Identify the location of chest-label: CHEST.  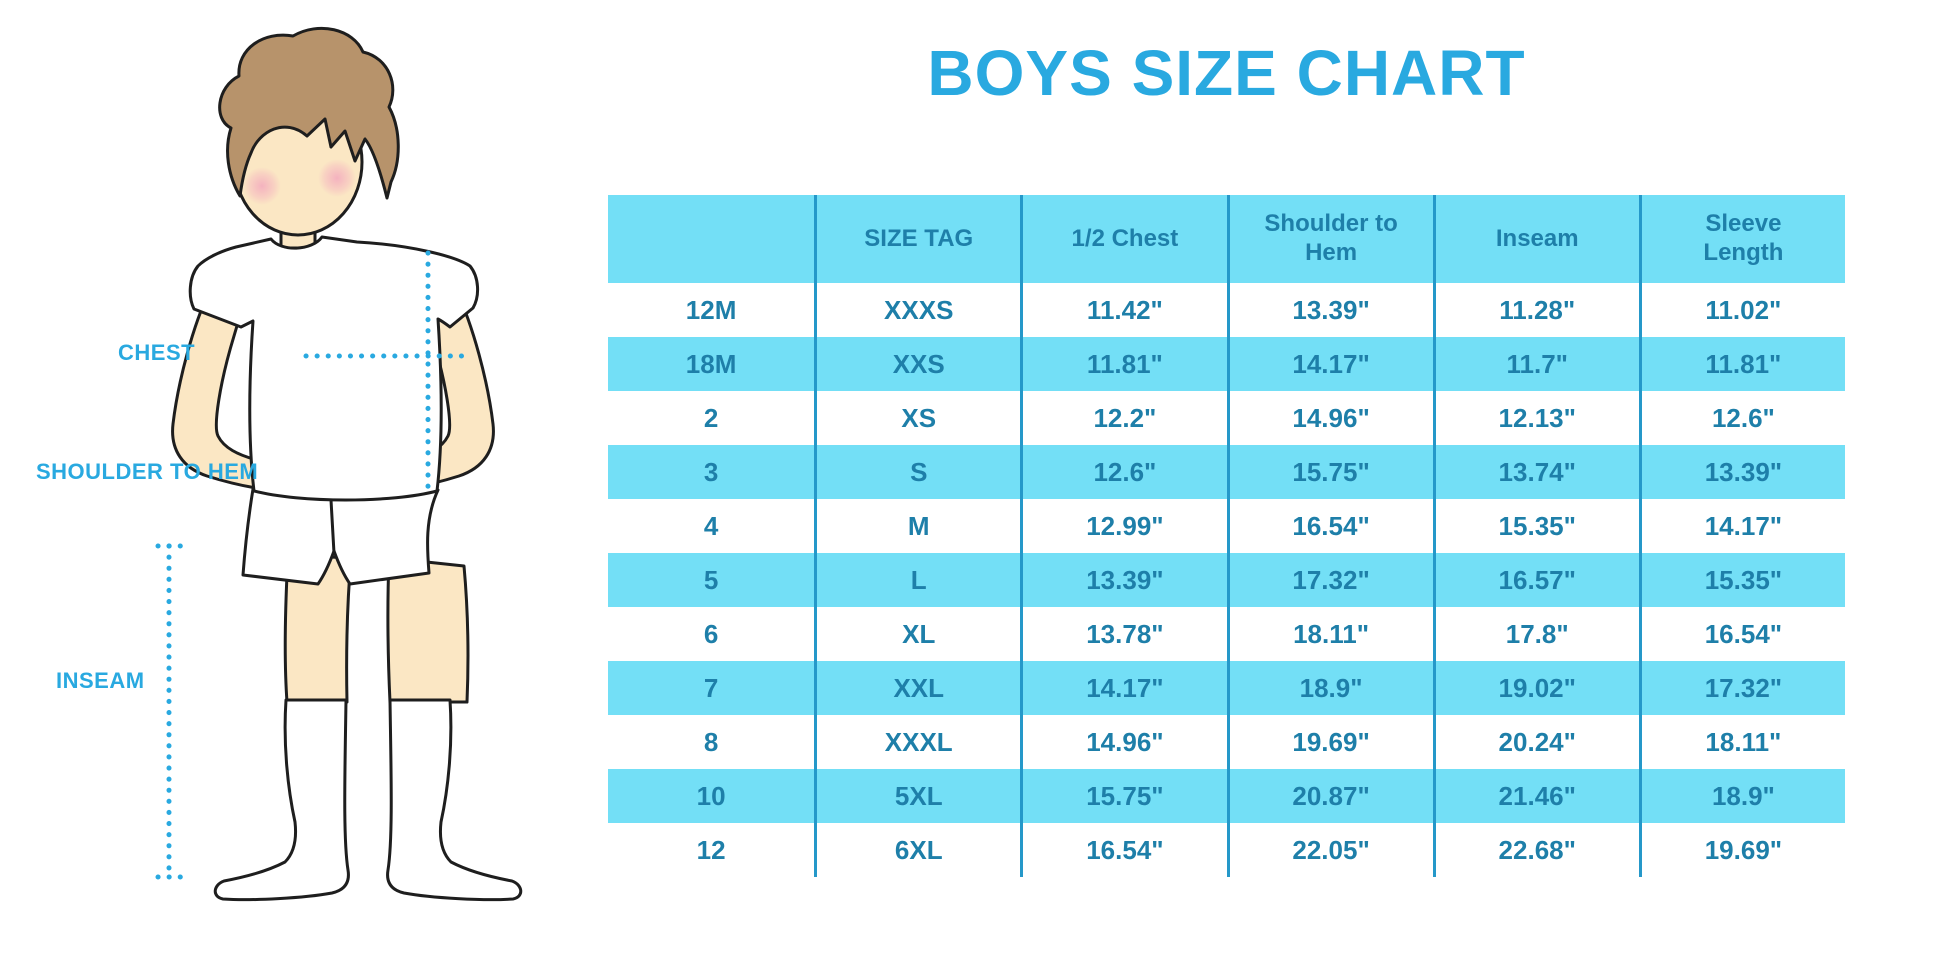
(157, 352).